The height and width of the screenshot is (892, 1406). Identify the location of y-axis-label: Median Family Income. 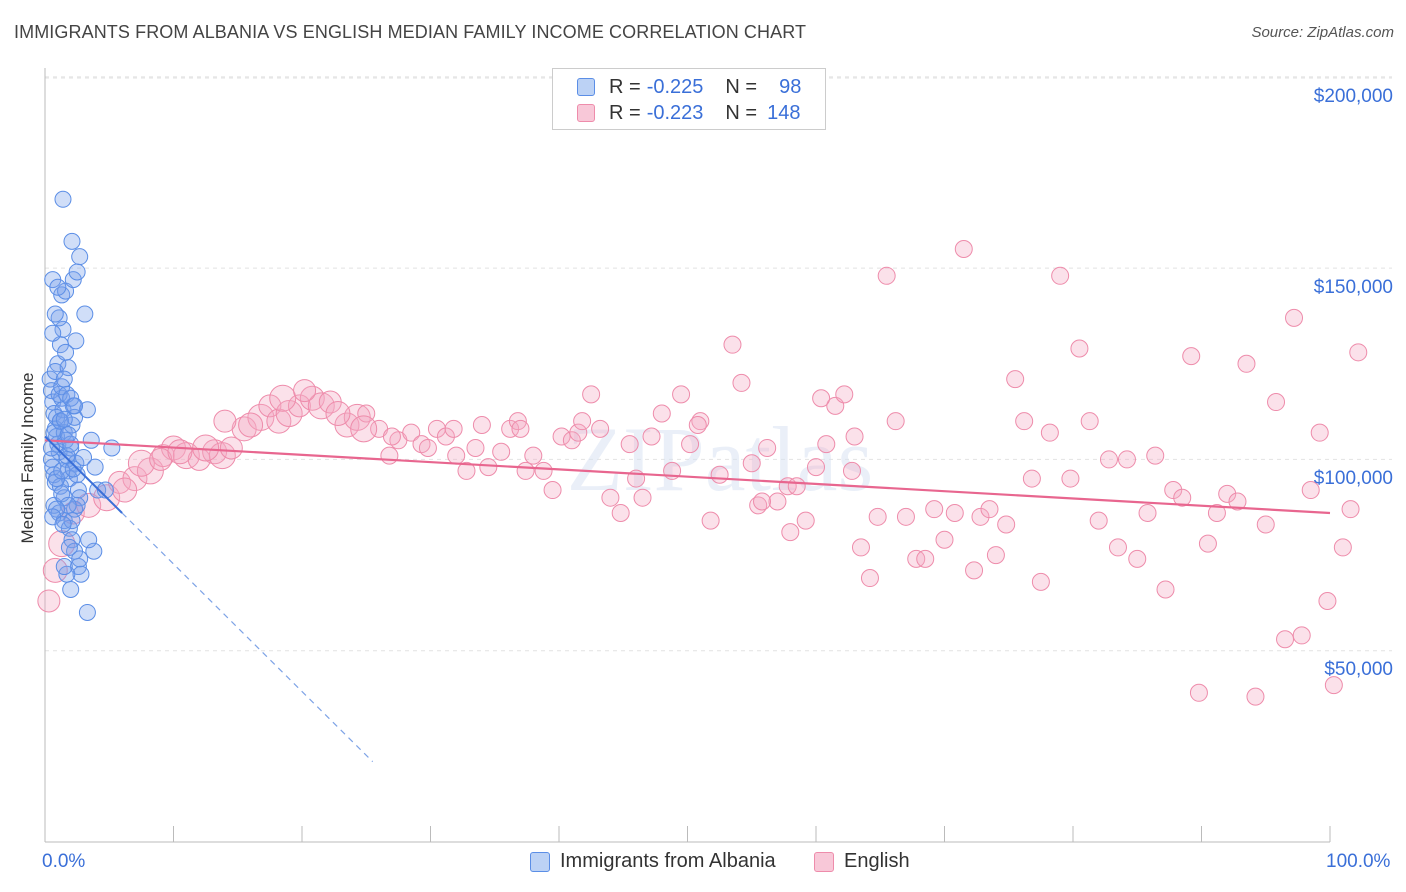
(27, 458).